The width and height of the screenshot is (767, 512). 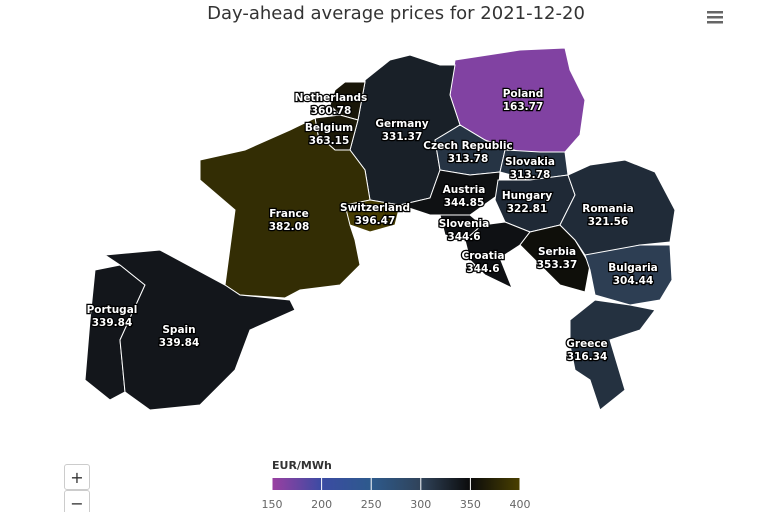 What do you see at coordinates (401, 124) in the screenshot?
I see `region-name: Germany` at bounding box center [401, 124].